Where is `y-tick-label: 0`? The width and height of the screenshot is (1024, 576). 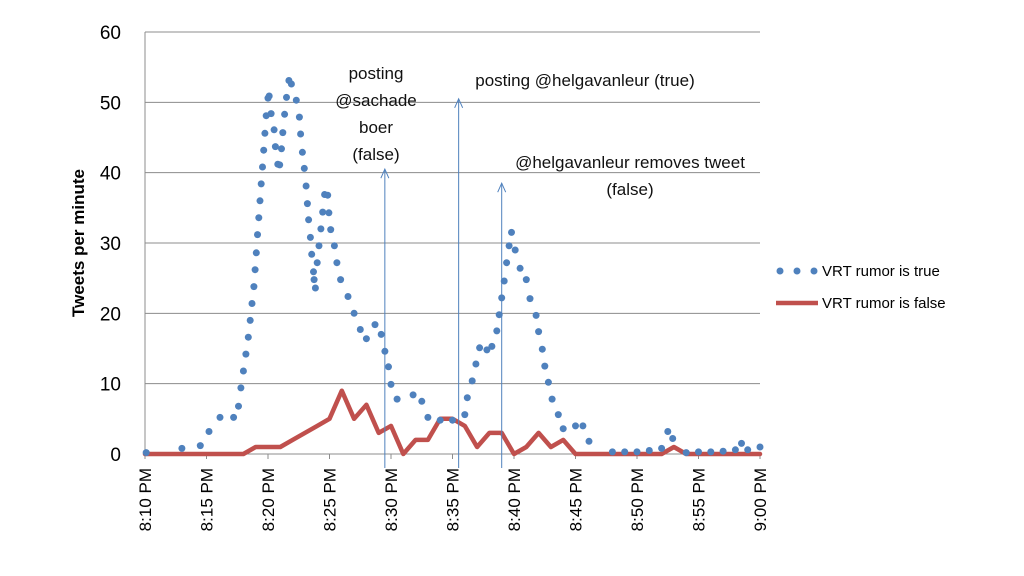
y-tick-label: 0 is located at coordinates (115, 455).